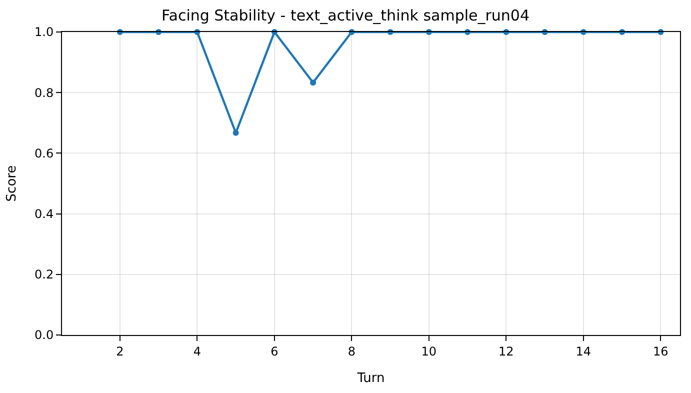  I want to click on x-axis-title: Turn, so click(370, 378).